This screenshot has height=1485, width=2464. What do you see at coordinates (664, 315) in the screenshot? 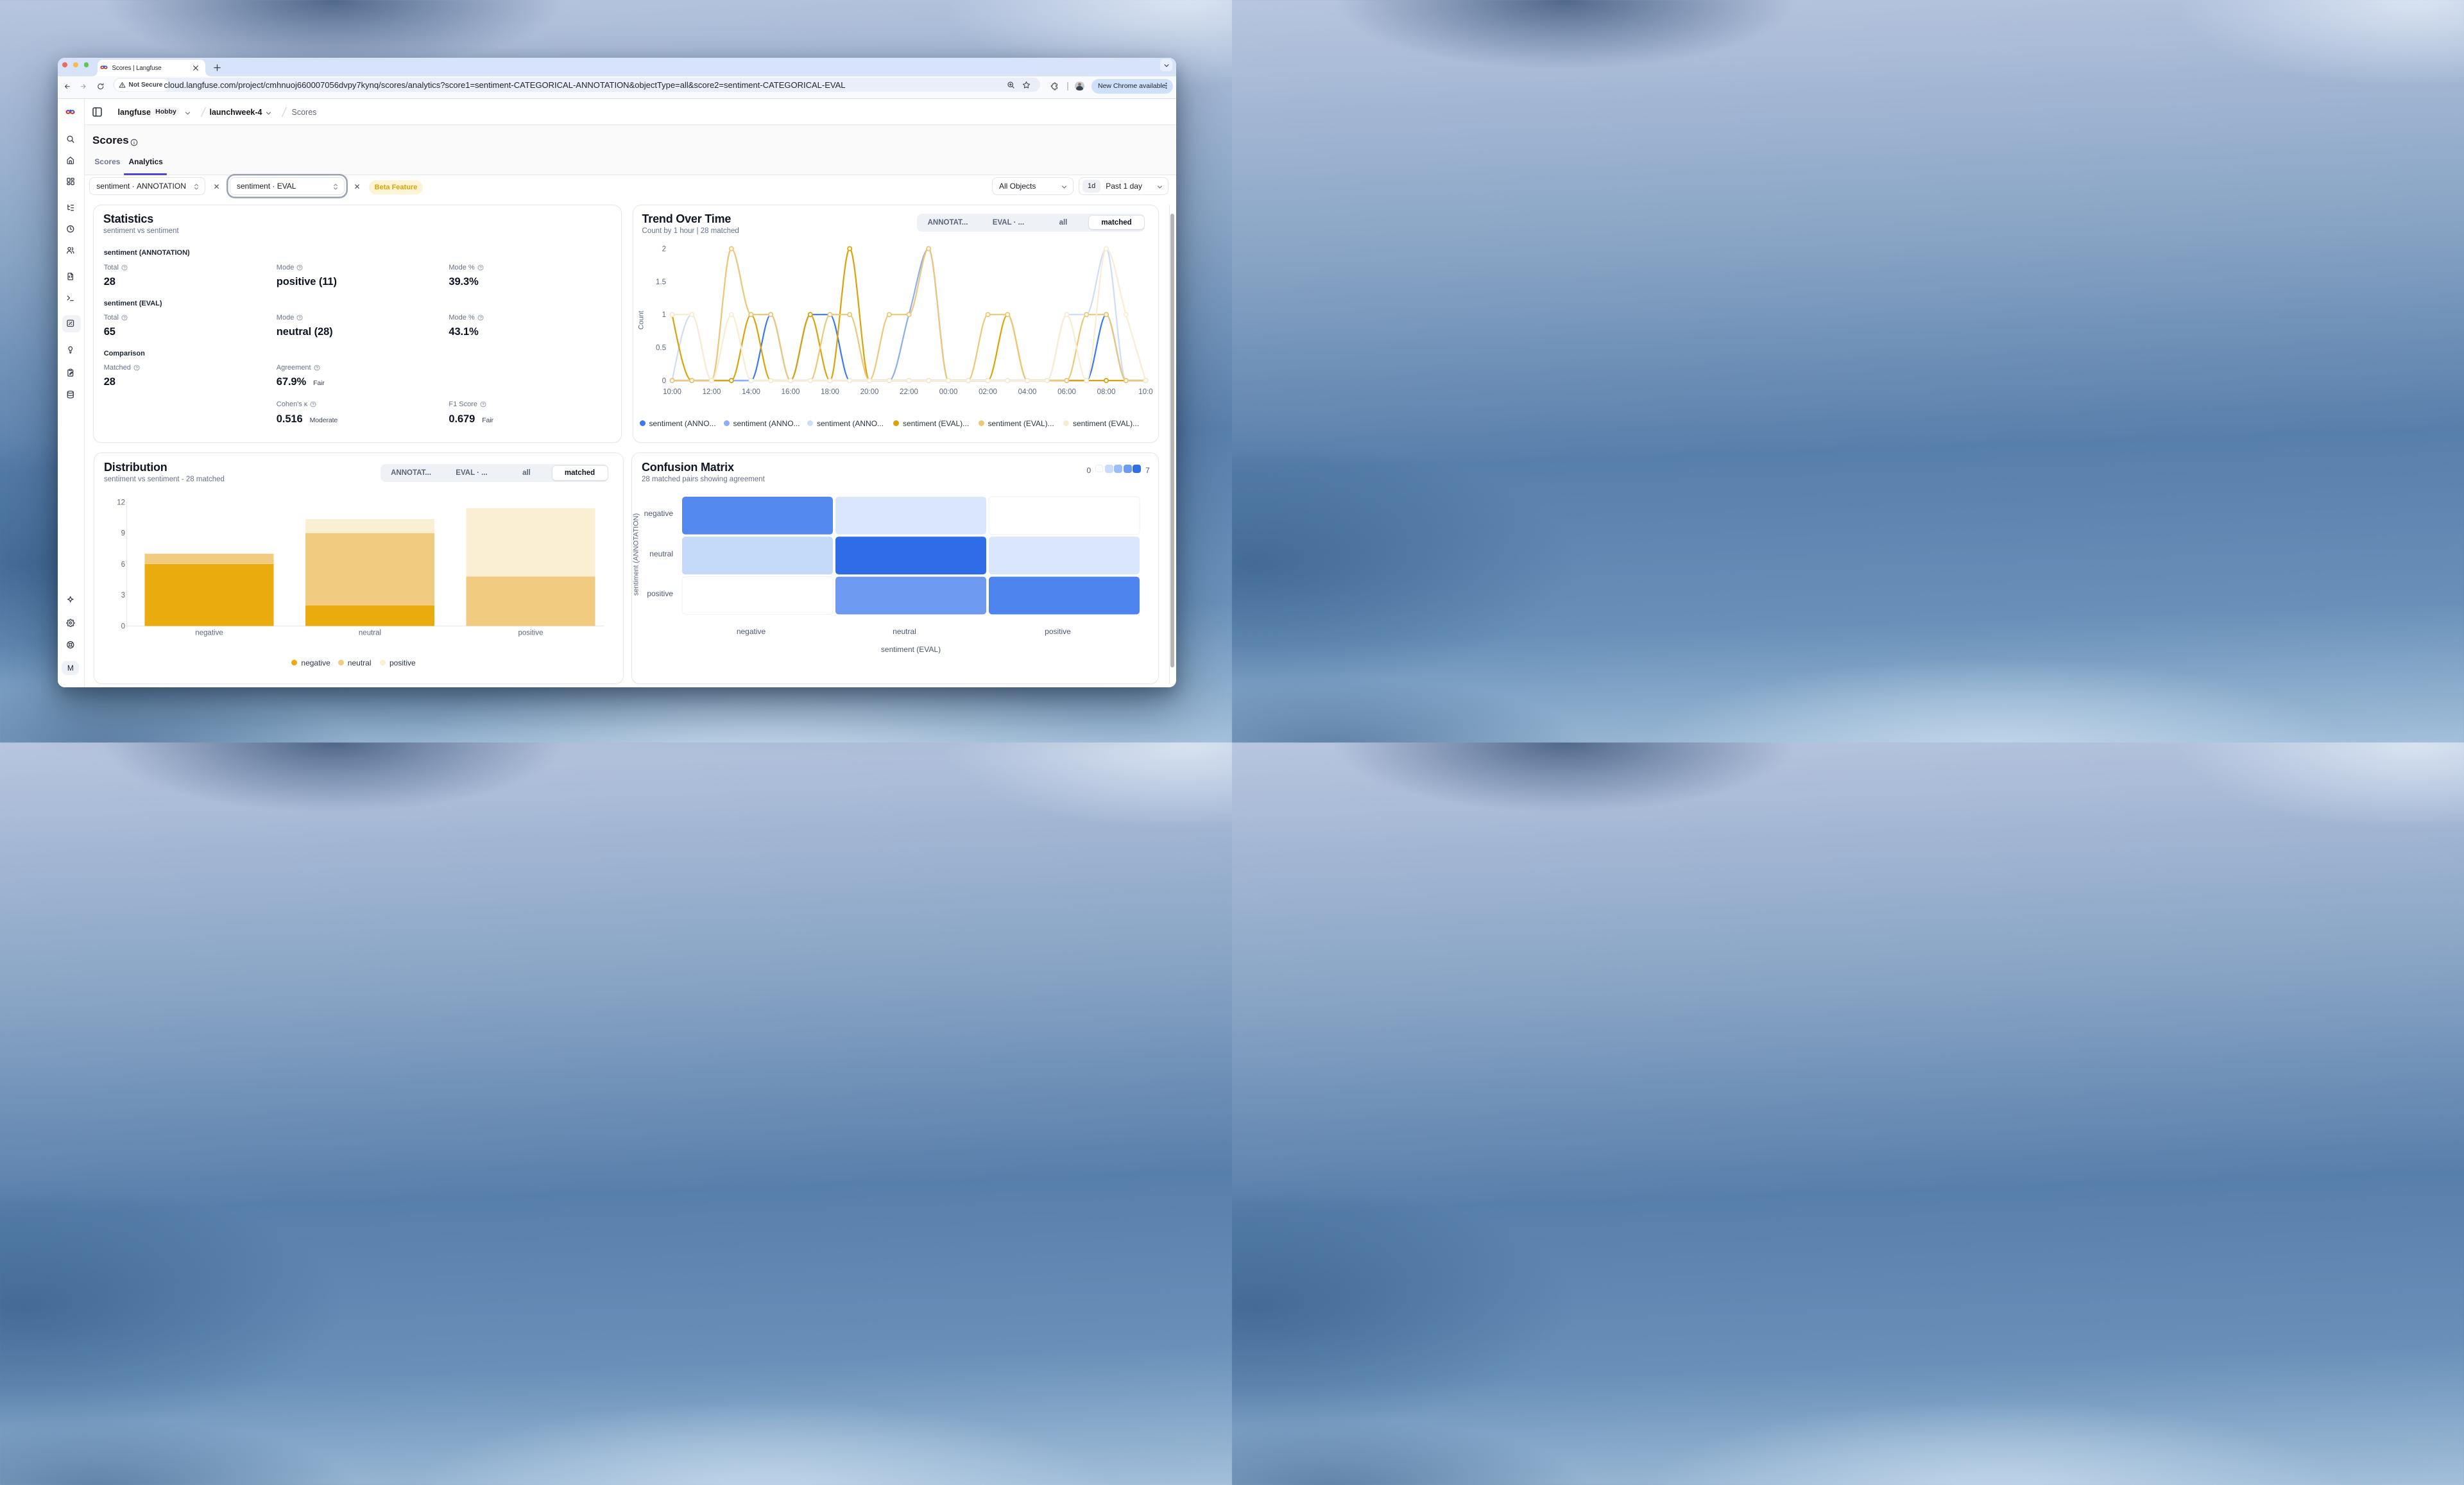
I see `svg-text: 1` at bounding box center [664, 315].